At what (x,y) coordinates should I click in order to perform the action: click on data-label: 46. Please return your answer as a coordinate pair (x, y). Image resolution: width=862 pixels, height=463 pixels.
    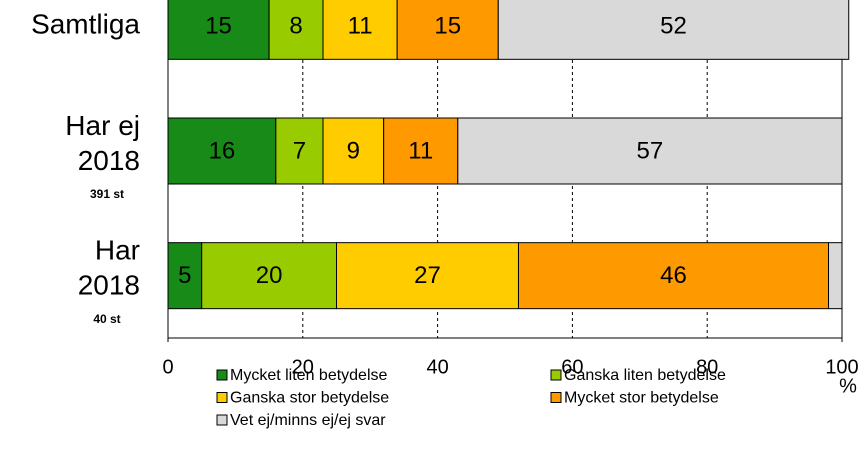
    Looking at the image, I should click on (673, 275).